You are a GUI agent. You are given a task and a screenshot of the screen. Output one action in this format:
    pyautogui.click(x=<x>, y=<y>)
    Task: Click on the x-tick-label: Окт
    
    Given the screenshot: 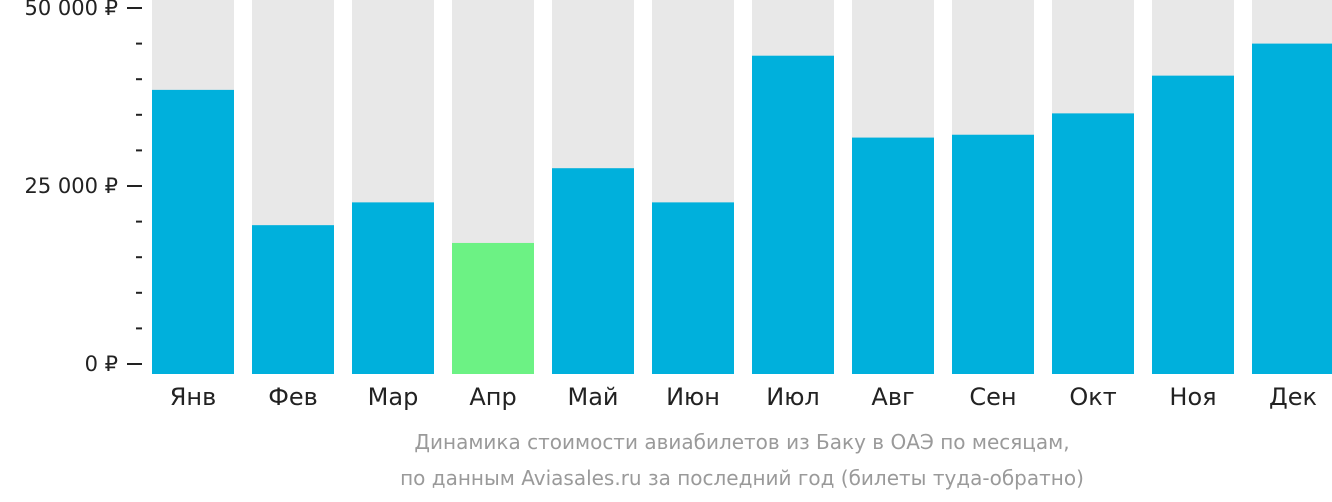 What is the action you would take?
    pyautogui.click(x=1092, y=397)
    